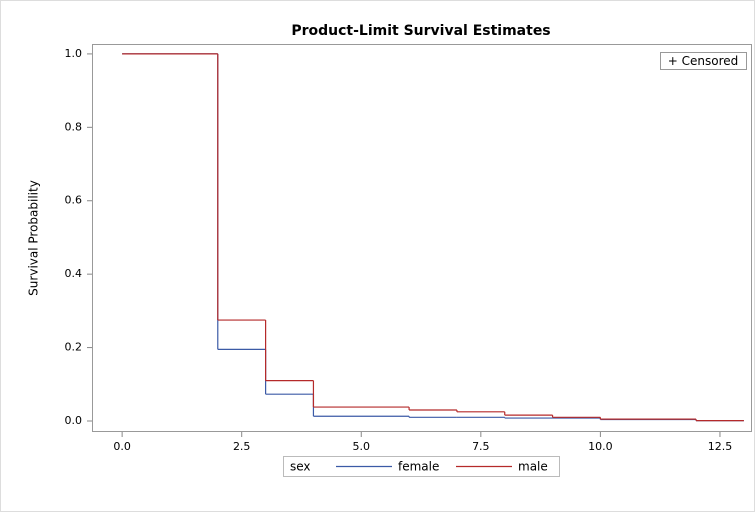  What do you see at coordinates (74, 200) in the screenshot?
I see `y-tick-label: 0.6` at bounding box center [74, 200].